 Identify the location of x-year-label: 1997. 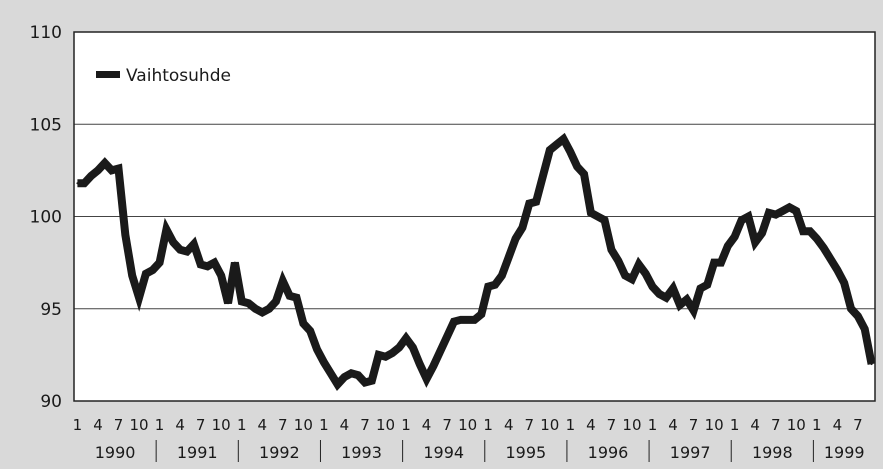
(690, 452).